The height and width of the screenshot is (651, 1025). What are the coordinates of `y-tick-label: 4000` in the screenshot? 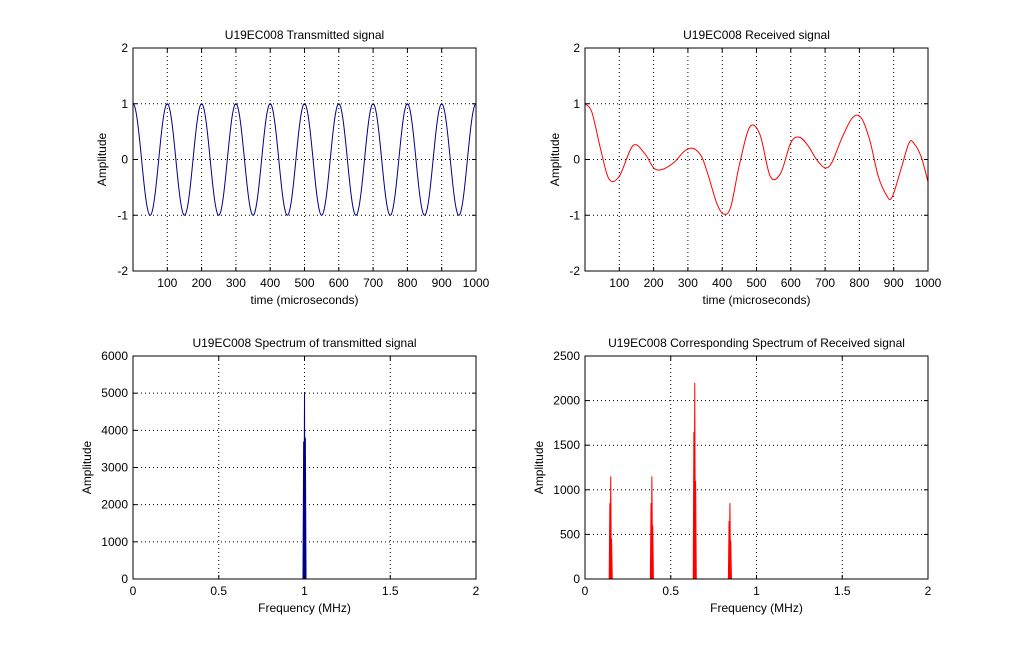 It's located at (114, 430).